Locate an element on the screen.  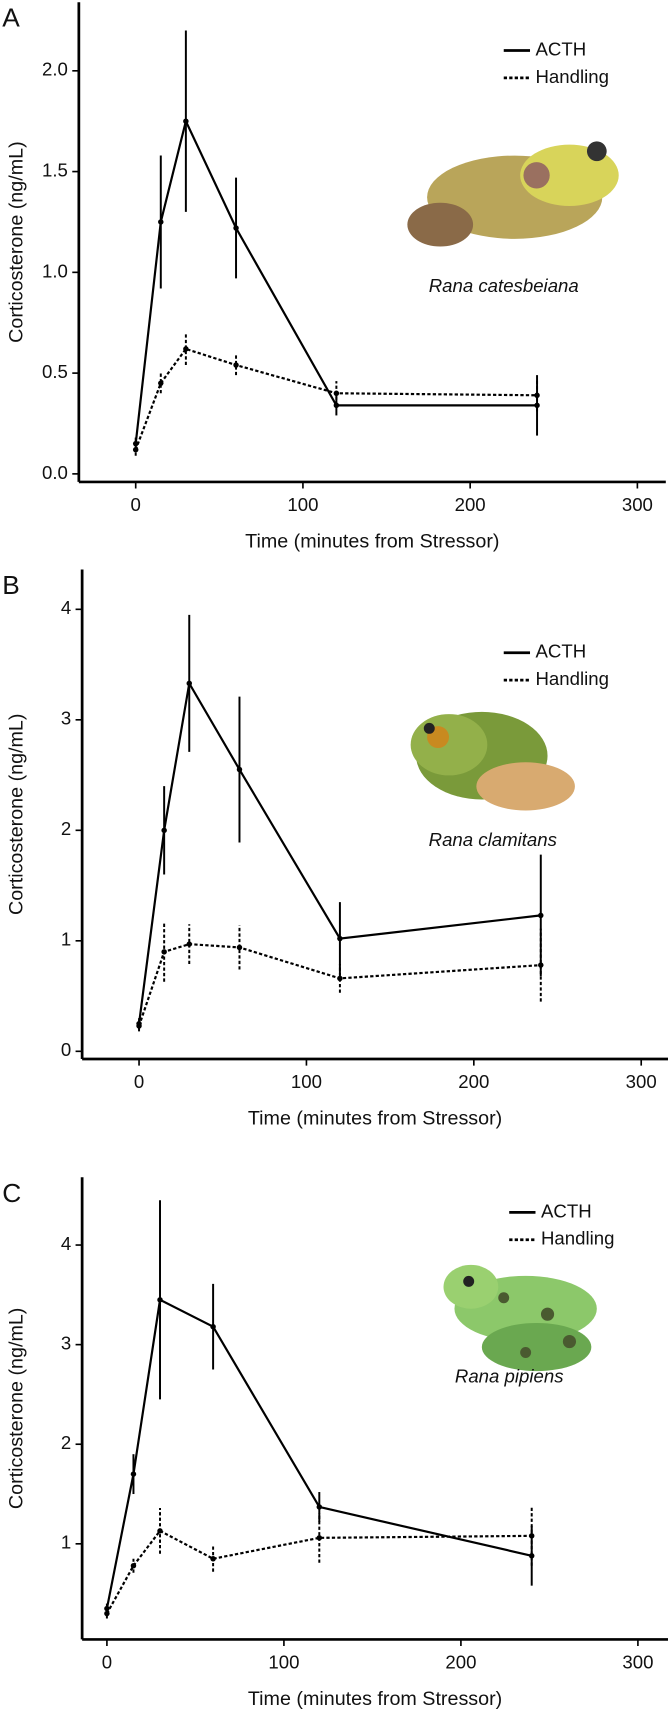
y-tick-label: 0 is located at coordinates (66, 1049).